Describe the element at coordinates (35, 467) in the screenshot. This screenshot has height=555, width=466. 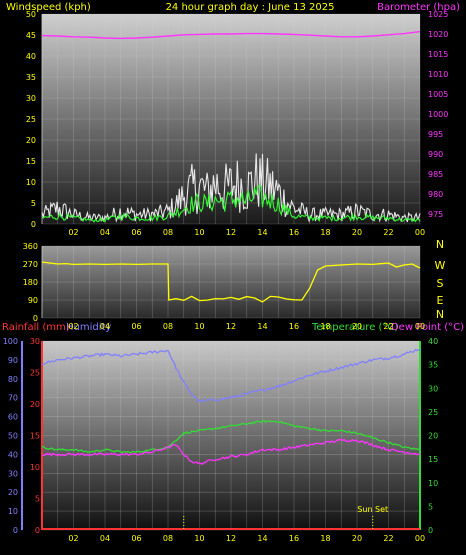
I see `rain-y-tick-label: 10` at that location.